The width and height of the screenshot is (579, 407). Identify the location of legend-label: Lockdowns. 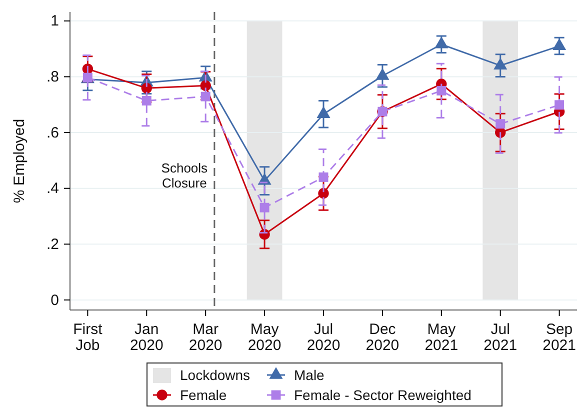
(215, 375).